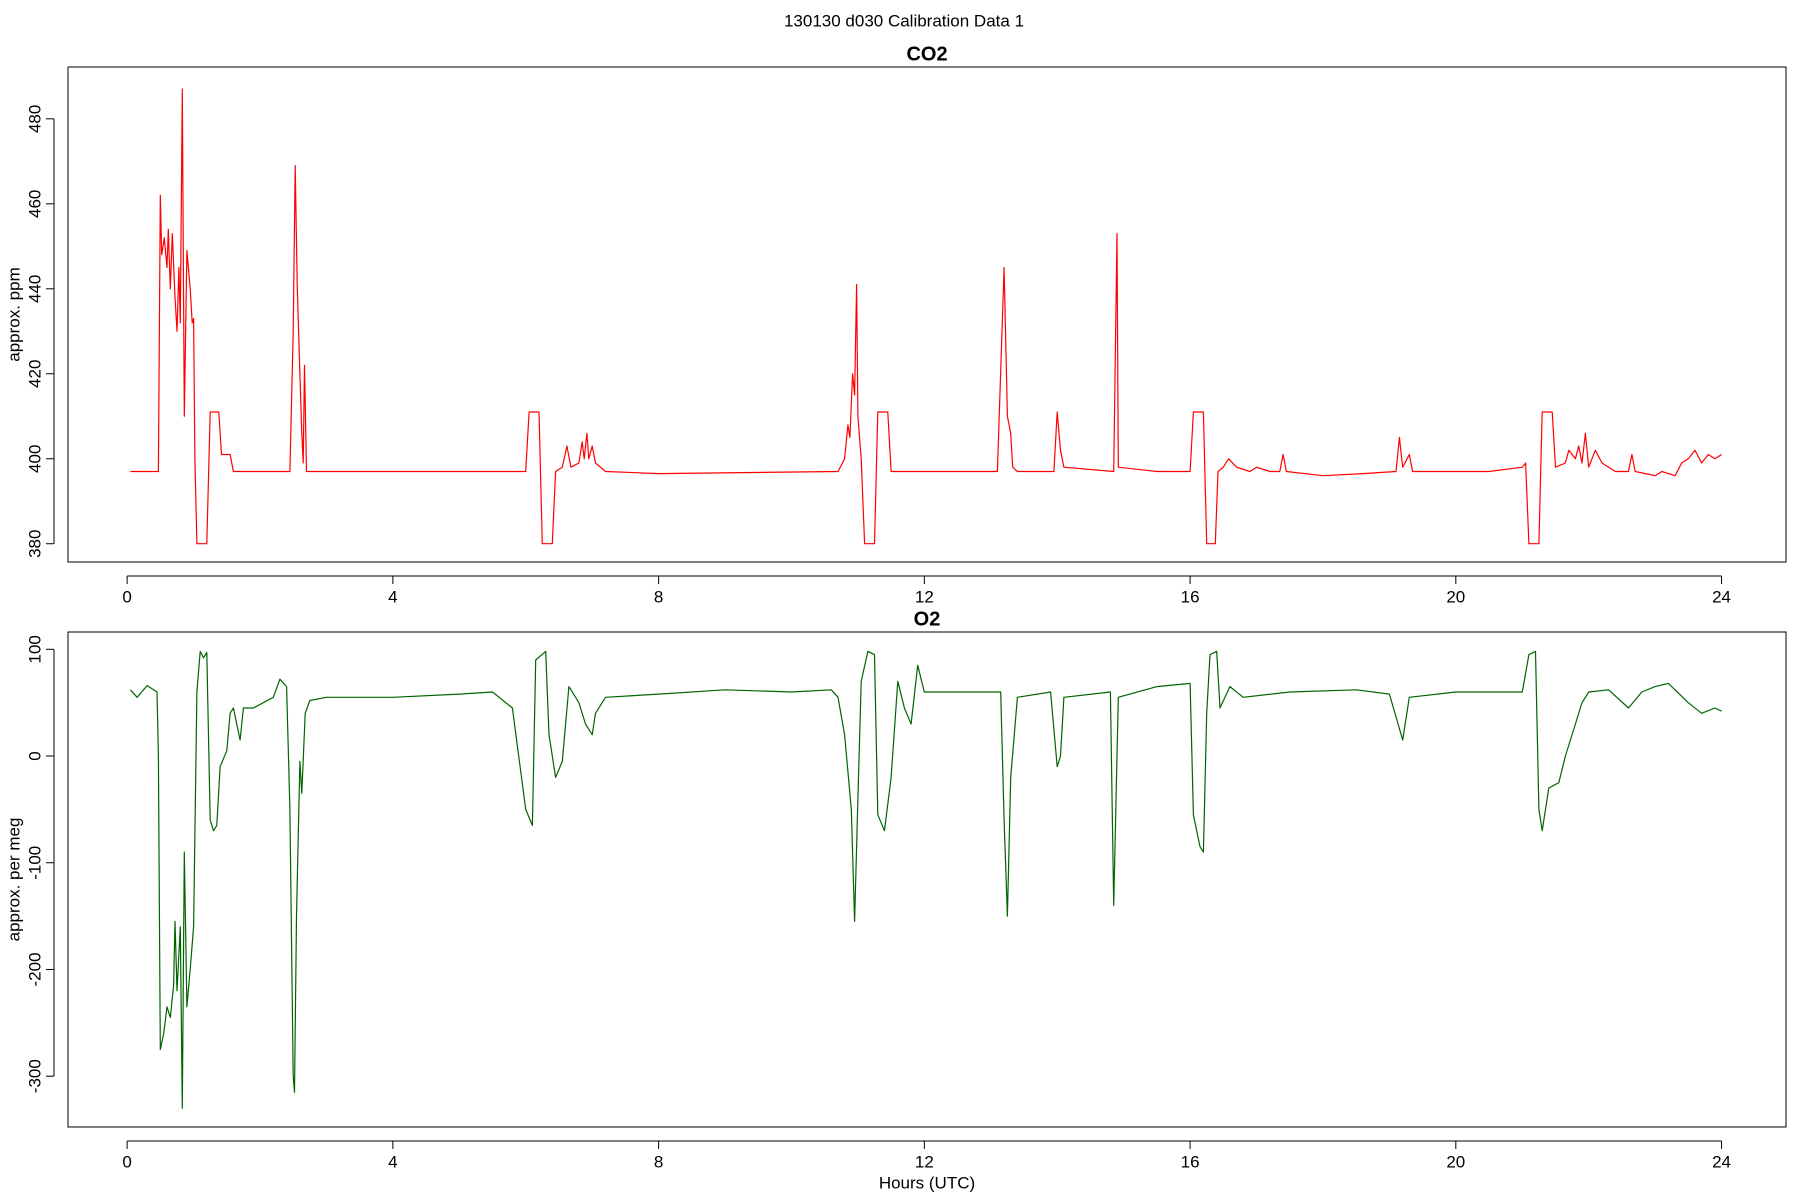 The image size is (1800, 1200). I want to click on y-tick-label: 100, so click(34, 649).